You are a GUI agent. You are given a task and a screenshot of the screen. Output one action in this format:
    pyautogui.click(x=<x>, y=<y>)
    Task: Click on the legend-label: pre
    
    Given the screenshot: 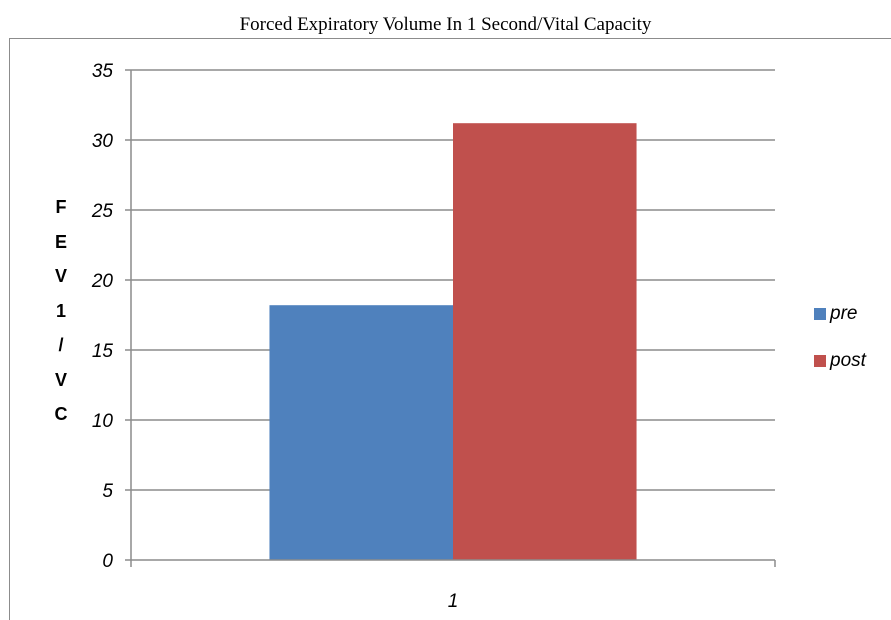 What is the action you would take?
    pyautogui.click(x=844, y=313)
    